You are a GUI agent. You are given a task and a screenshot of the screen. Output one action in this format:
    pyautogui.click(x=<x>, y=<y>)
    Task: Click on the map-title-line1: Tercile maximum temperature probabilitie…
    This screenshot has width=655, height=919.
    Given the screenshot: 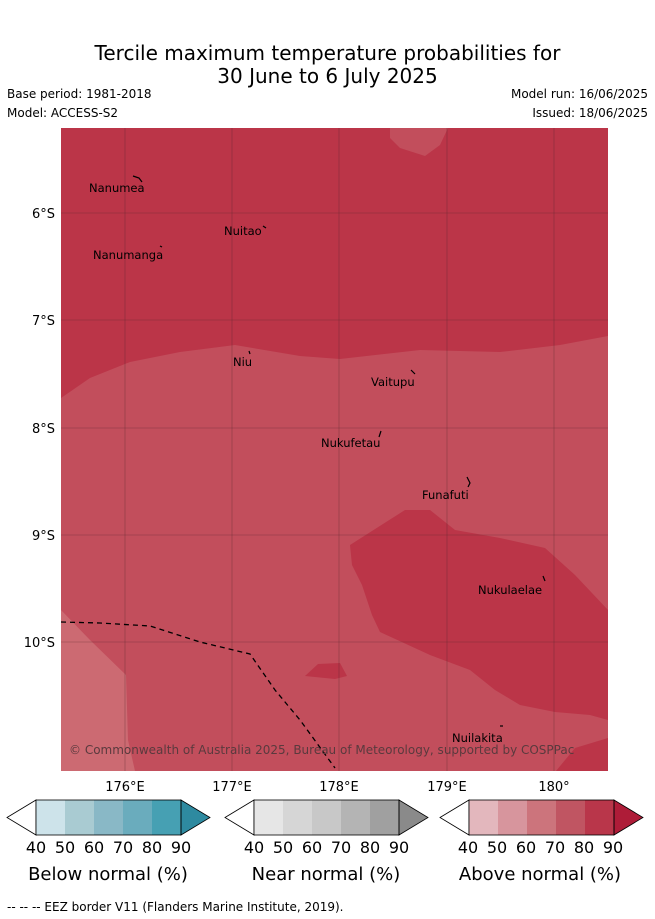 What is the action you would take?
    pyautogui.click(x=327, y=53)
    